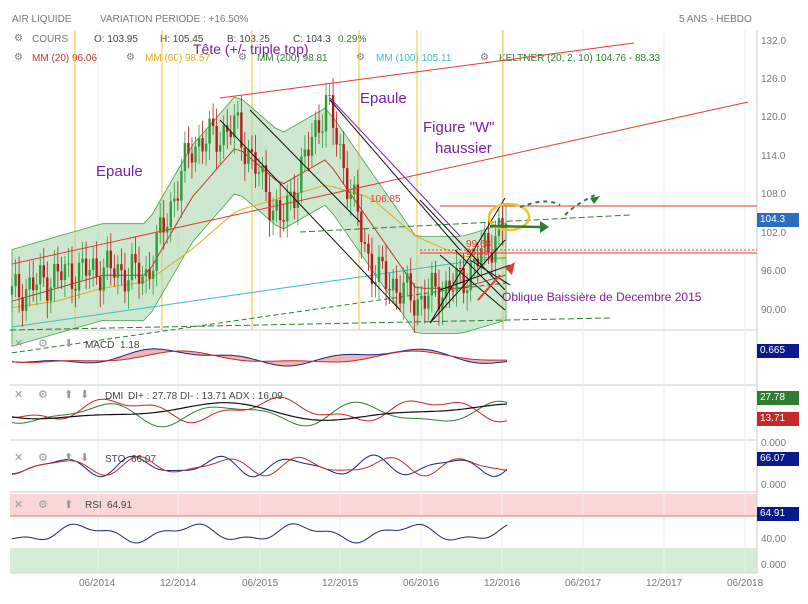  What do you see at coordinates (778, 459) in the screenshot?
I see `sto-badge: 66.07` at bounding box center [778, 459].